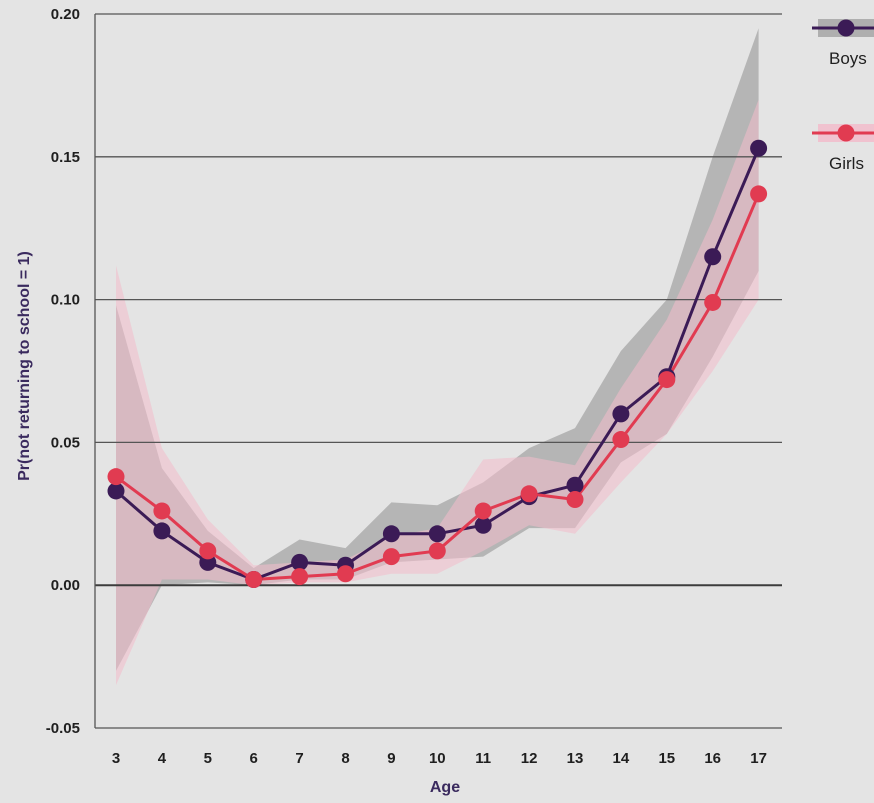 The image size is (874, 803). Describe the element at coordinates (65, 300) in the screenshot. I see `y-tick-label: 0.10` at that location.